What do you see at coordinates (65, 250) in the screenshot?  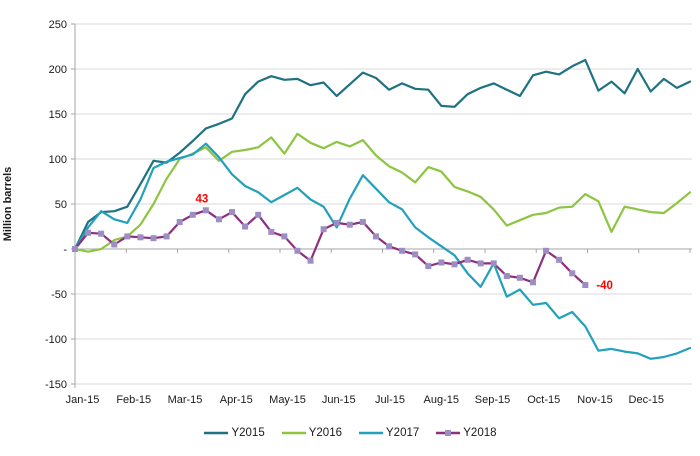 I see `y-tick-label: -` at bounding box center [65, 250].